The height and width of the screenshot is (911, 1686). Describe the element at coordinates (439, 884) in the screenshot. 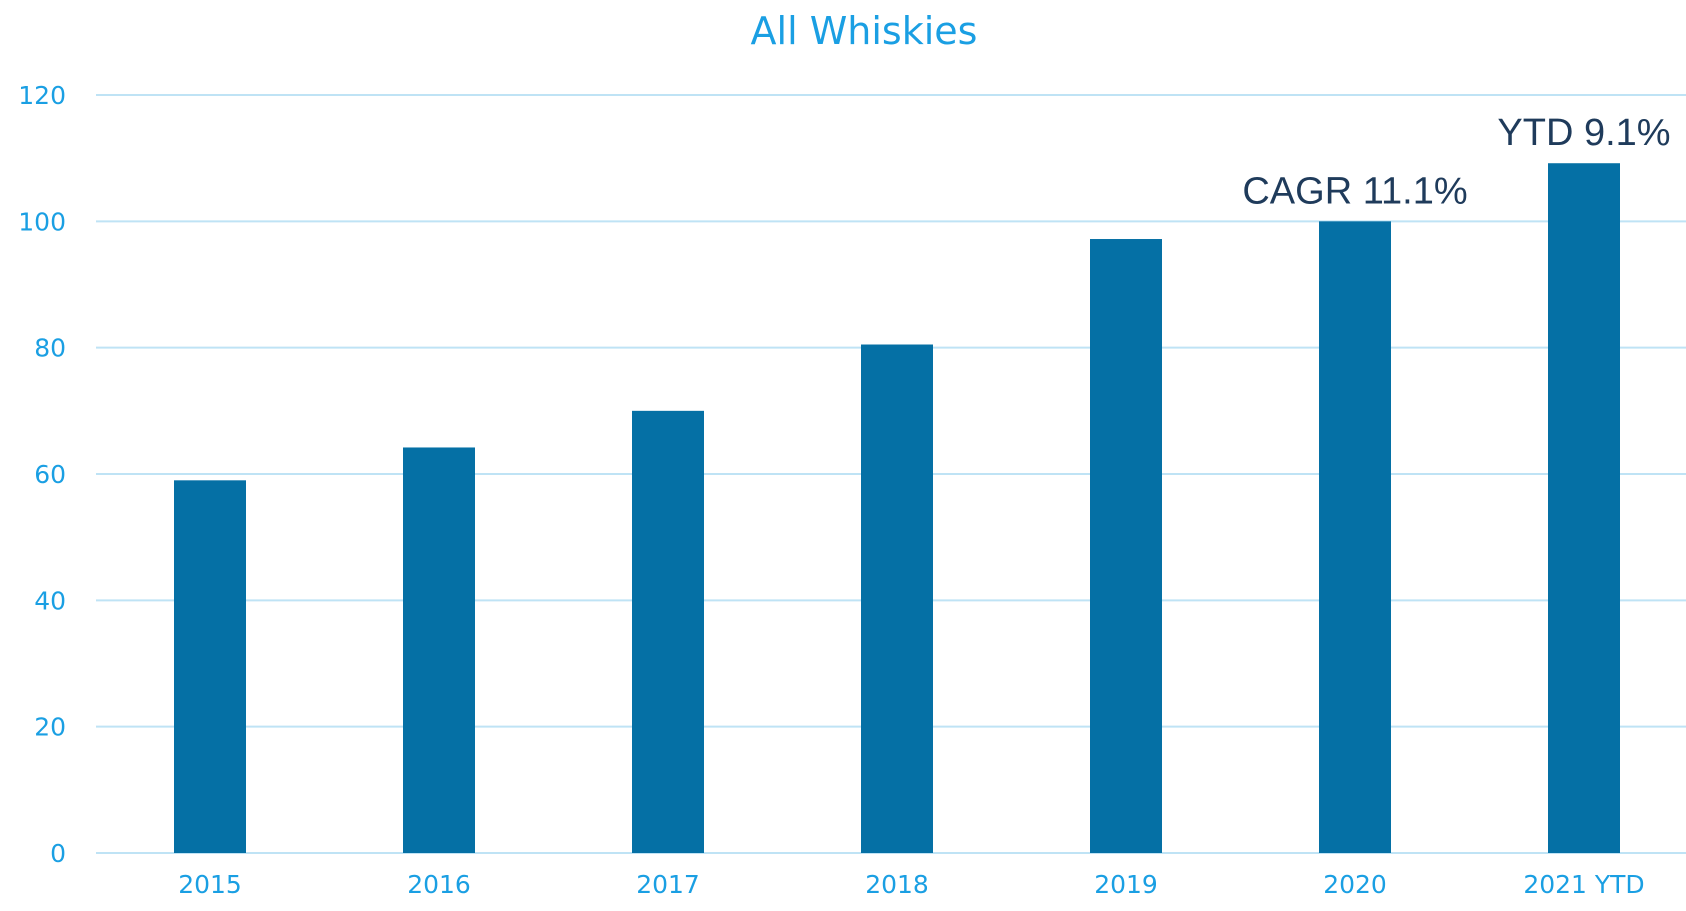

I see `x-tick-label: 2016` at that location.